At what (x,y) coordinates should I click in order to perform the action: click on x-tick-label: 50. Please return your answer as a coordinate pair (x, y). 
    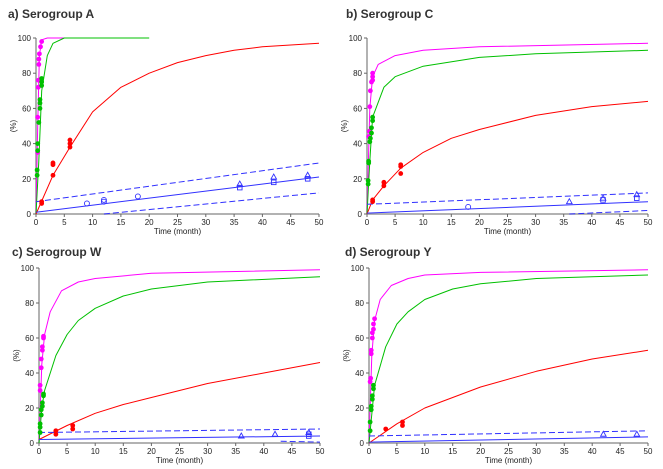
    Looking at the image, I should click on (648, 222).